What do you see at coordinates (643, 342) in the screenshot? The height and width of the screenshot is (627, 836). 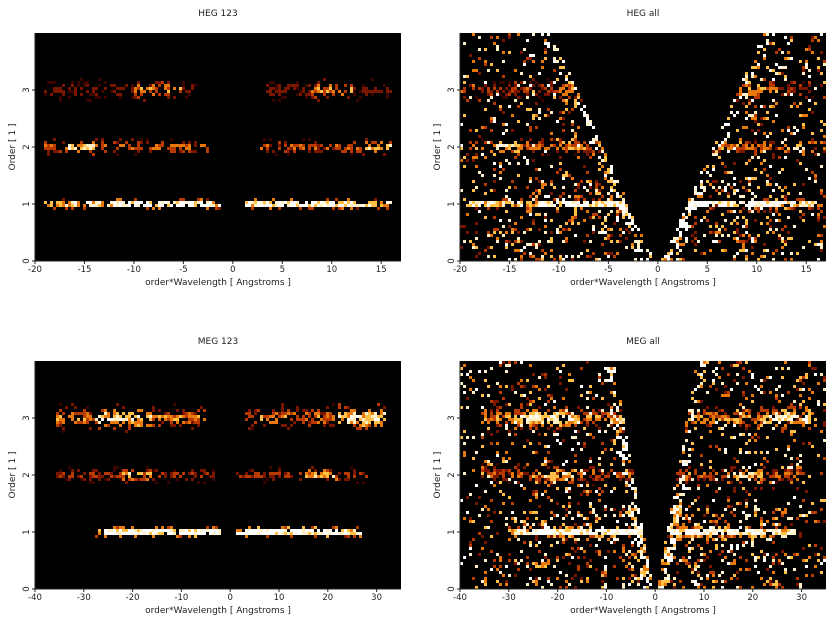 I see `panel-title: MEG all` at bounding box center [643, 342].